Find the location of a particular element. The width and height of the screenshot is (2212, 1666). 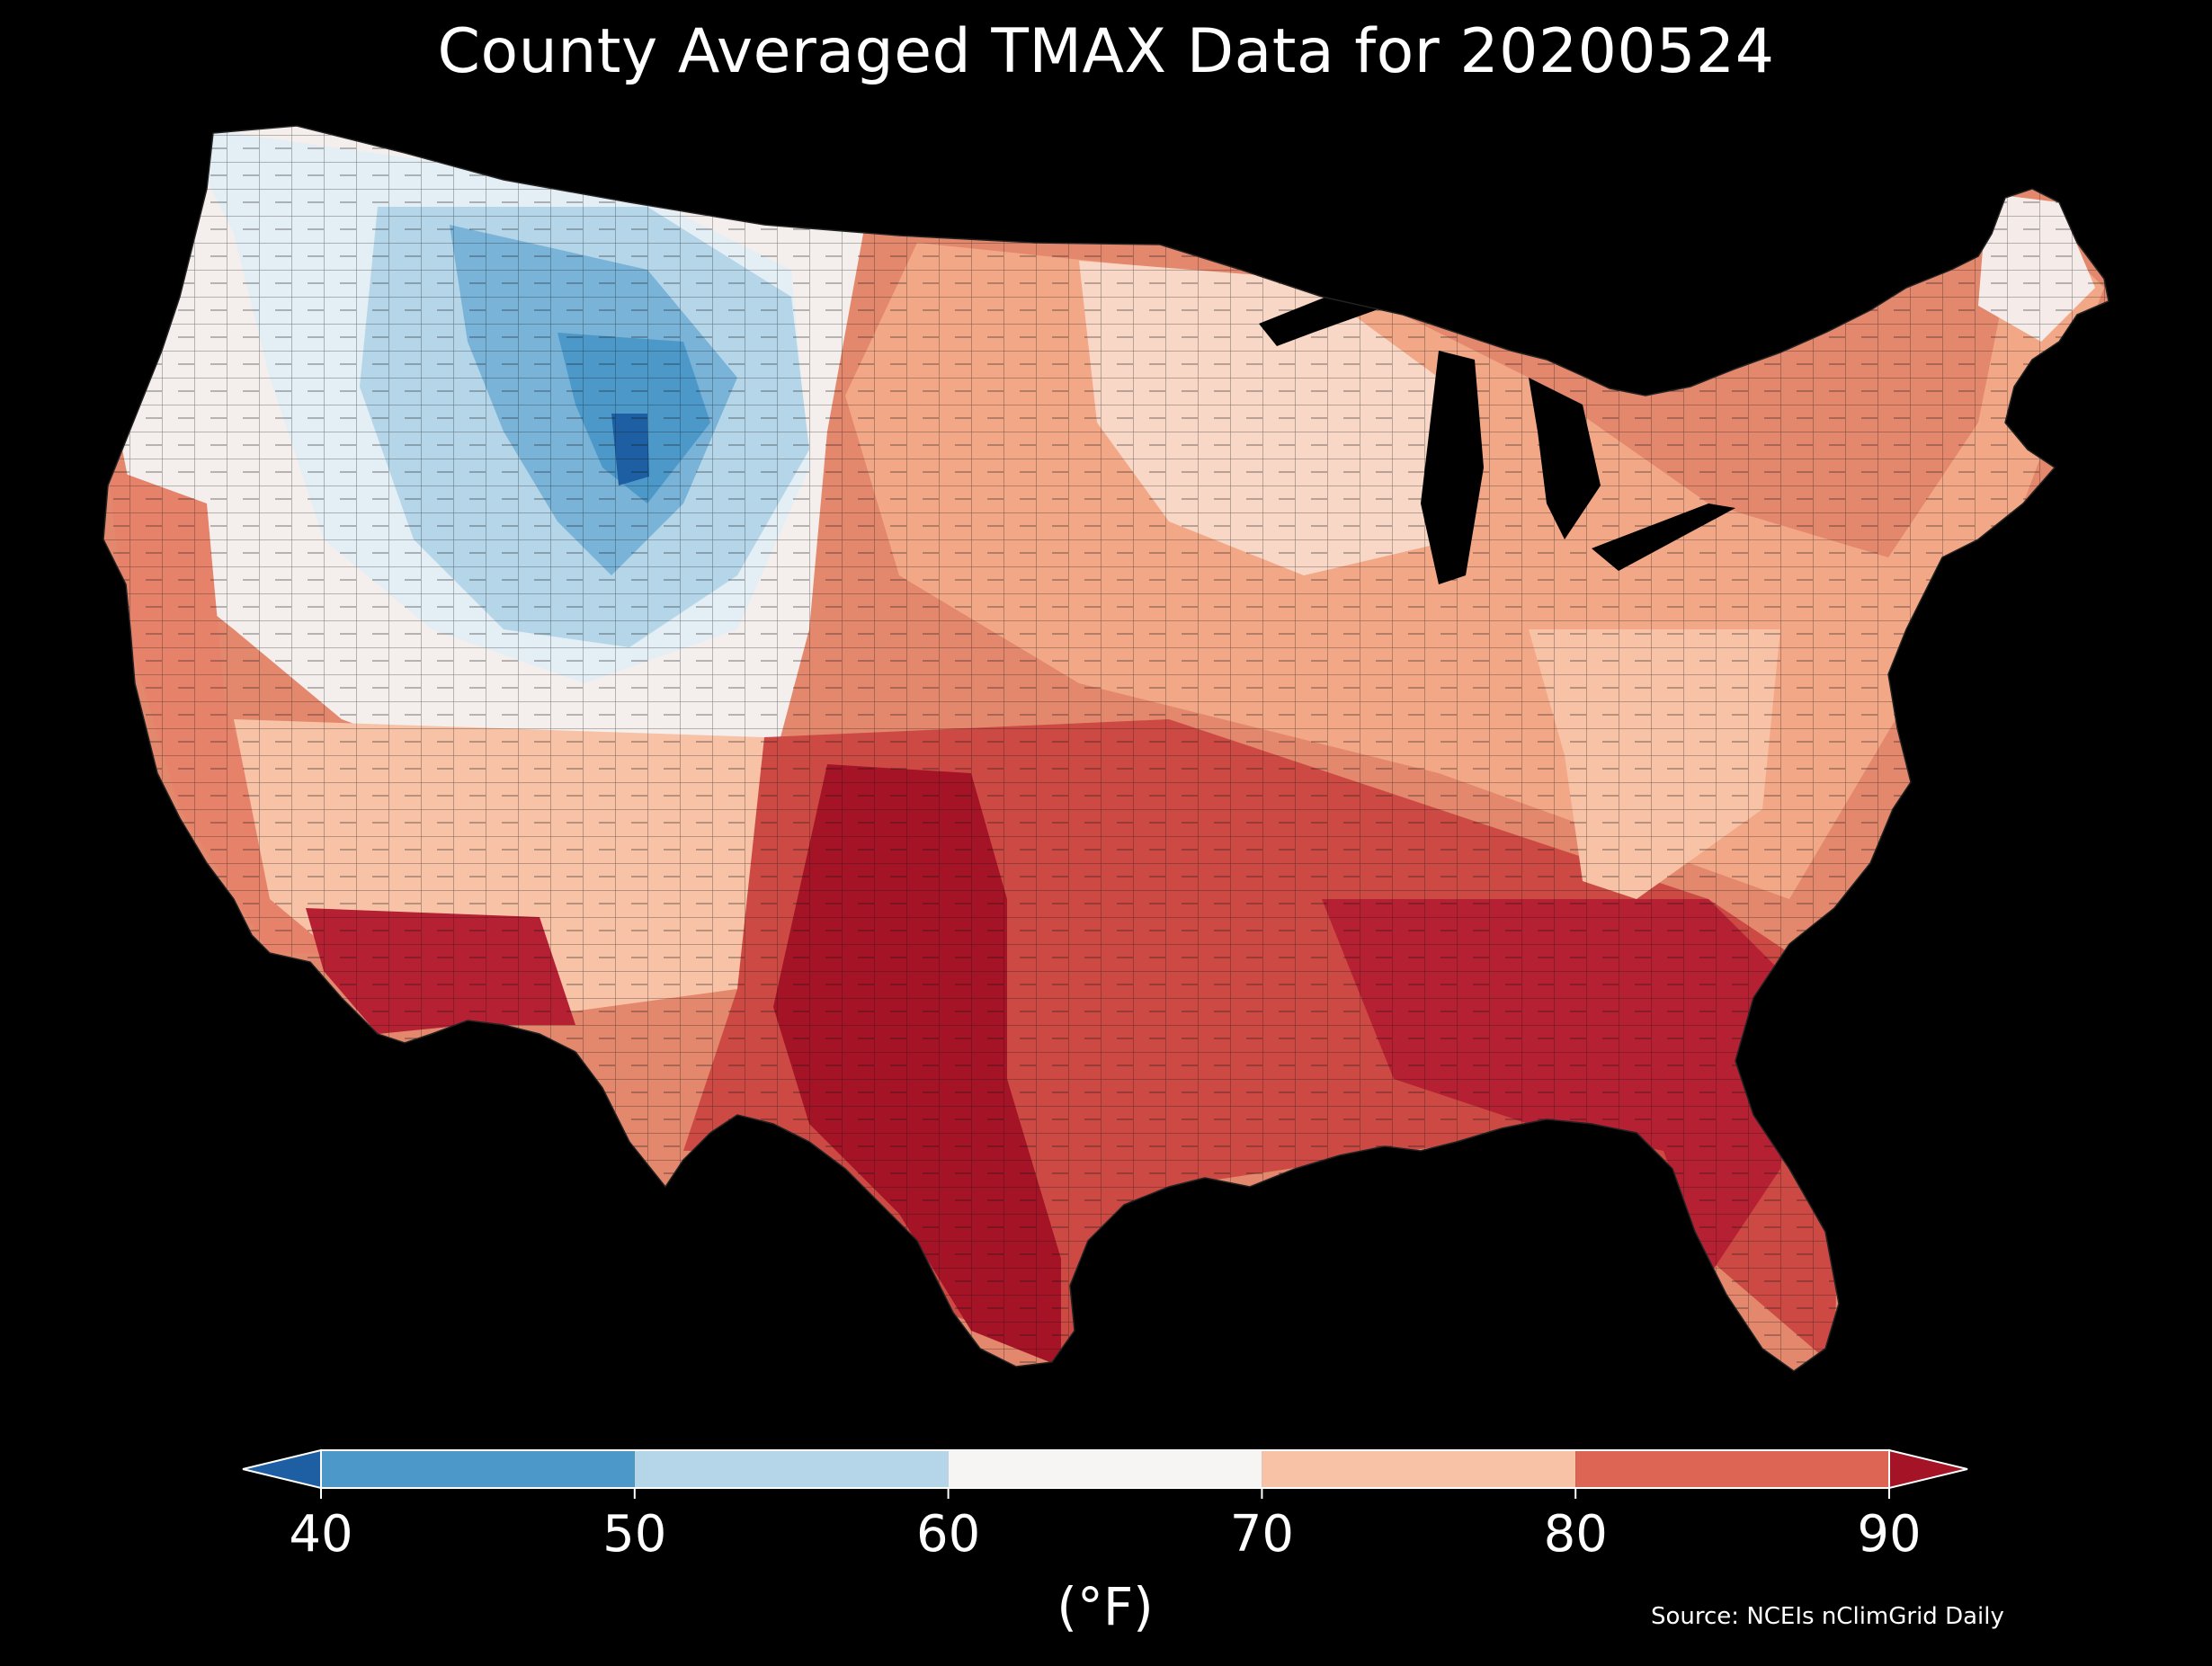

source-note: Source: NCEIs nClimGrid Daily is located at coordinates (1827, 1617).